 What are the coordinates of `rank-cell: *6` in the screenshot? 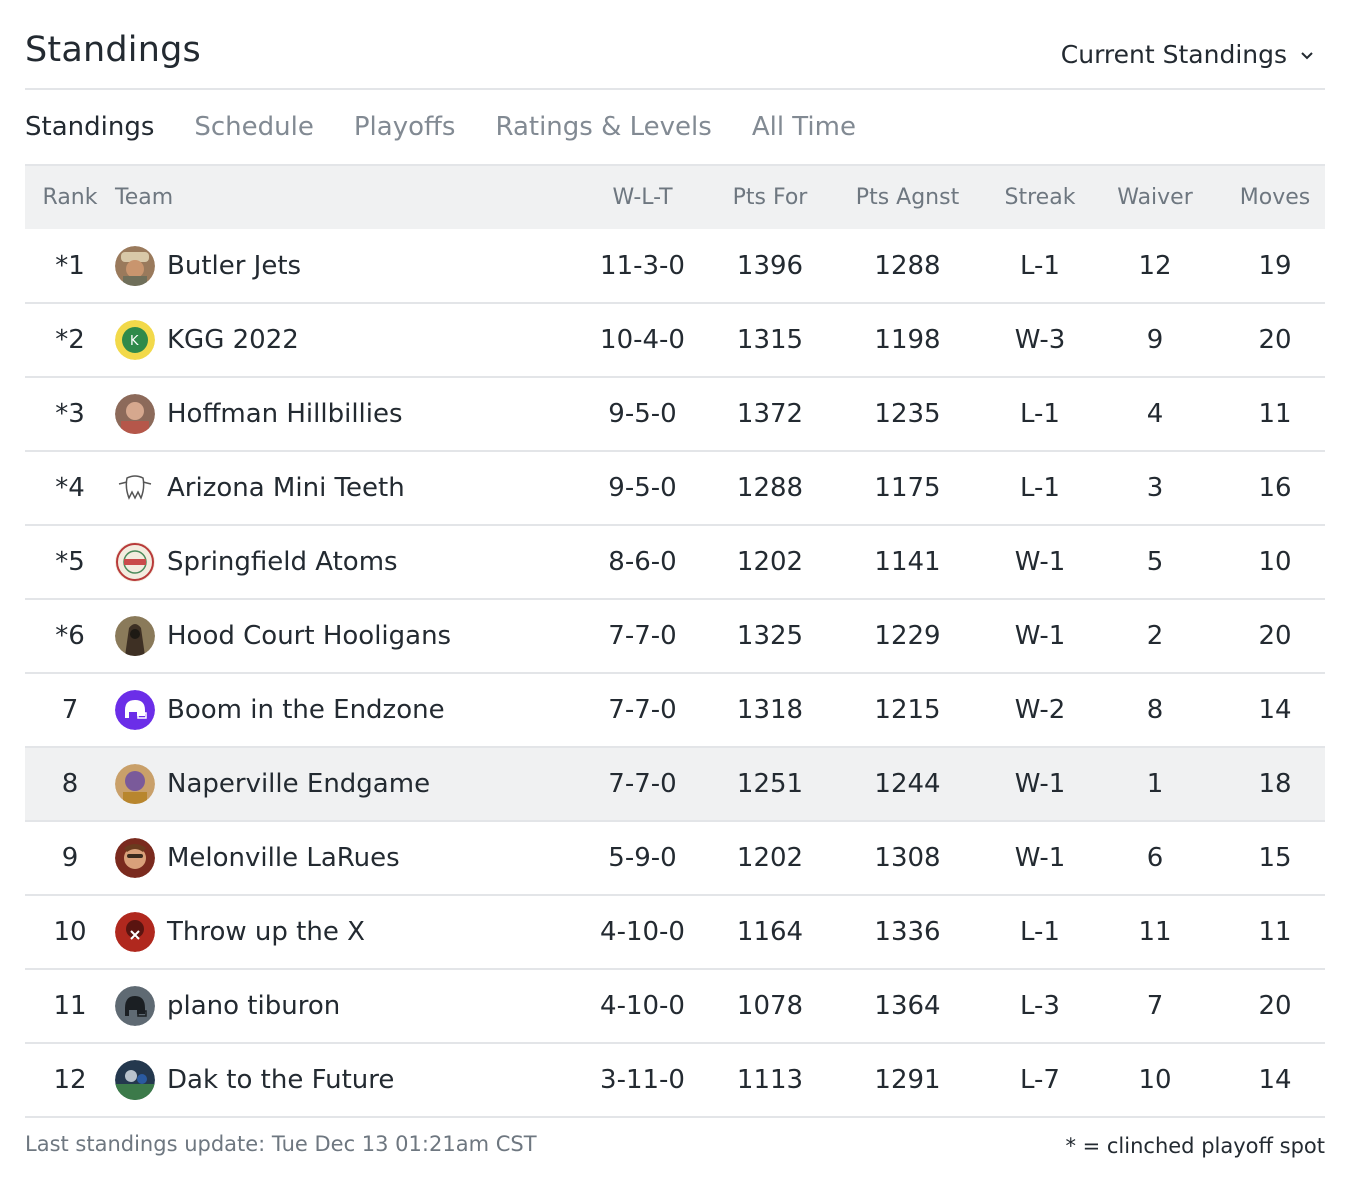 It's located at (70, 636).